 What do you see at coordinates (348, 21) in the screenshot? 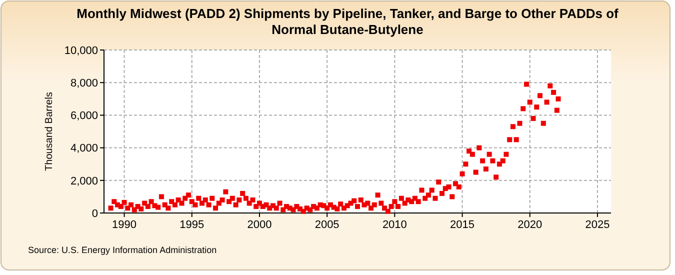
I see `chart-title: Monthly Midwest (PADD 2) Shipments by Pipeline, Tanker, and Barge to Other PADDs of Normal Butane-Butylene` at bounding box center [348, 21].